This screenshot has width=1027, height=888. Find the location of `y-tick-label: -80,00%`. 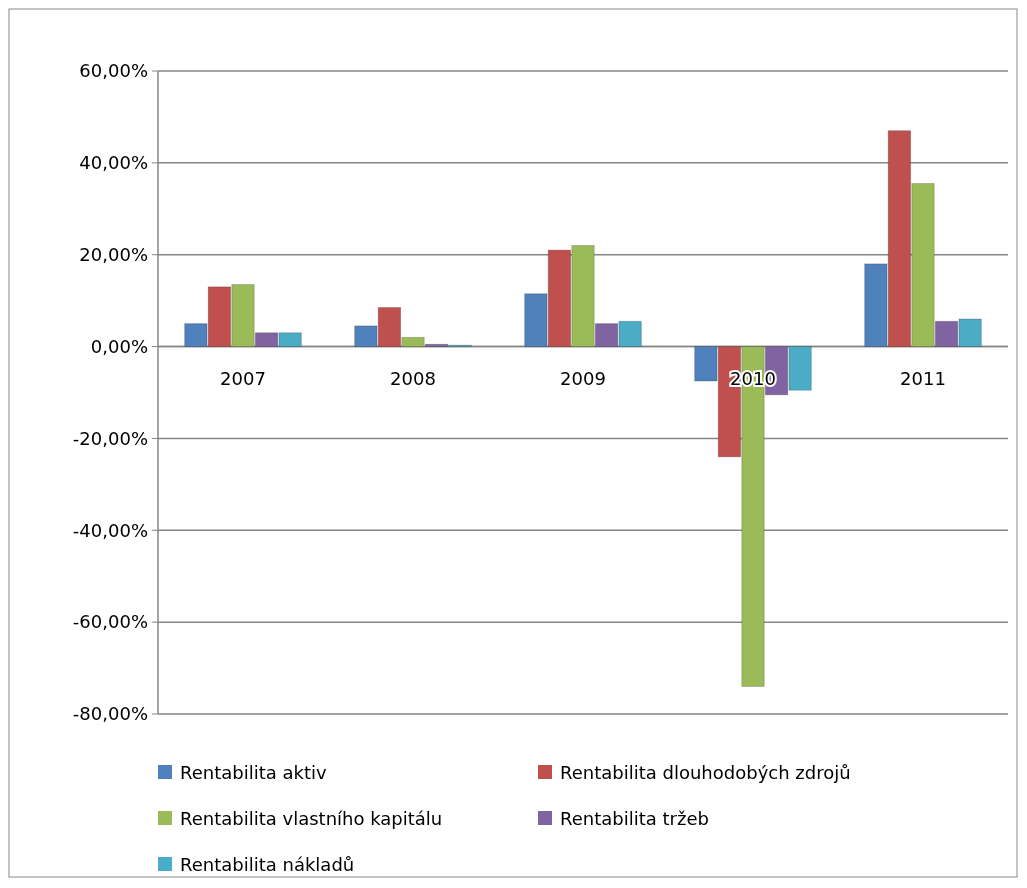

y-tick-label: -80,00% is located at coordinates (110, 714).